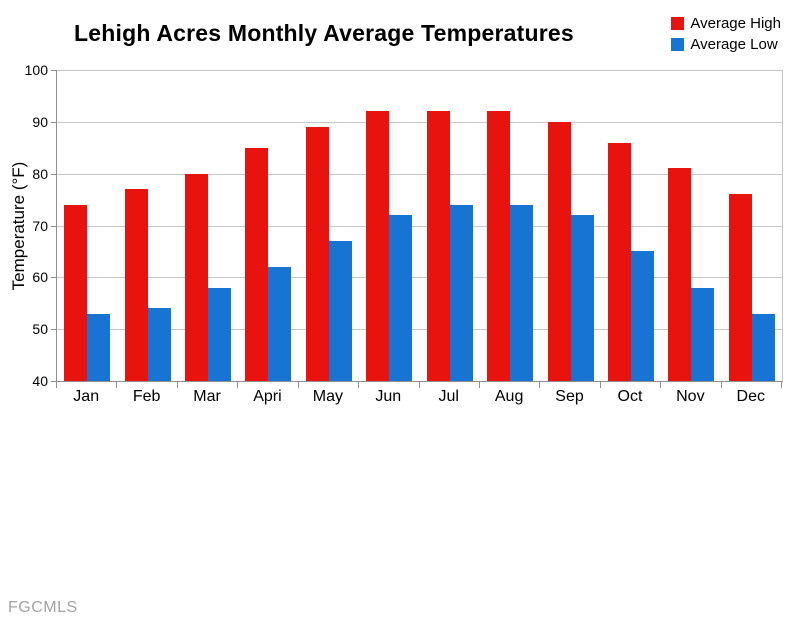 The height and width of the screenshot is (627, 788). I want to click on x-tick-label-mar: Mar, so click(207, 396).